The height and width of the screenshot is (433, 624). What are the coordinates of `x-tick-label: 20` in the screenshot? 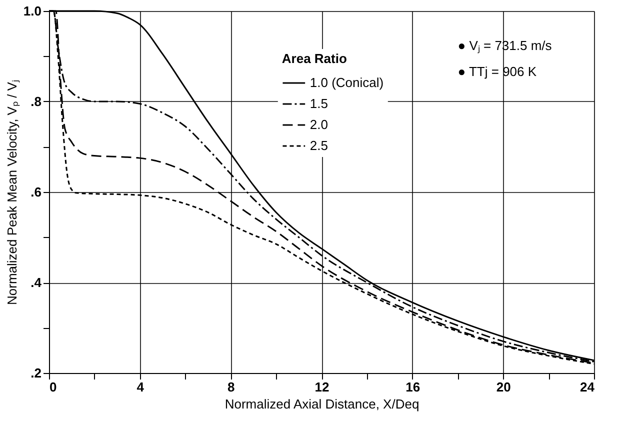 It's located at (503, 387).